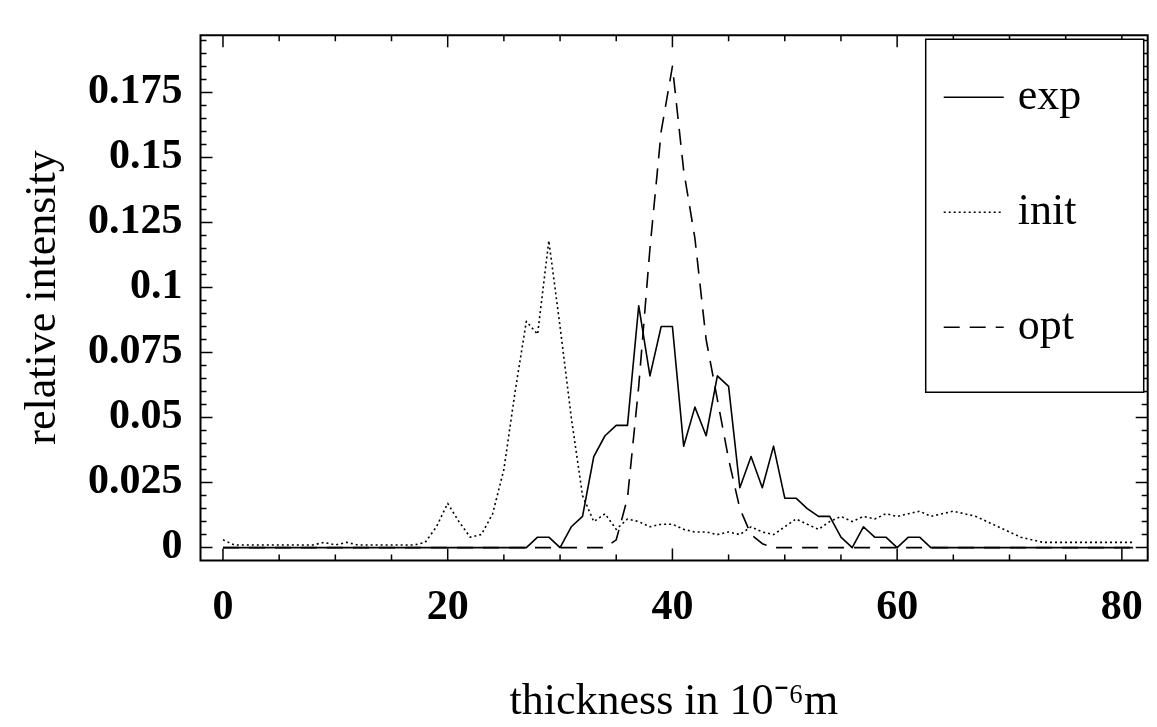  What do you see at coordinates (146, 414) in the screenshot?
I see `y-tick-label: 0.05` at bounding box center [146, 414].